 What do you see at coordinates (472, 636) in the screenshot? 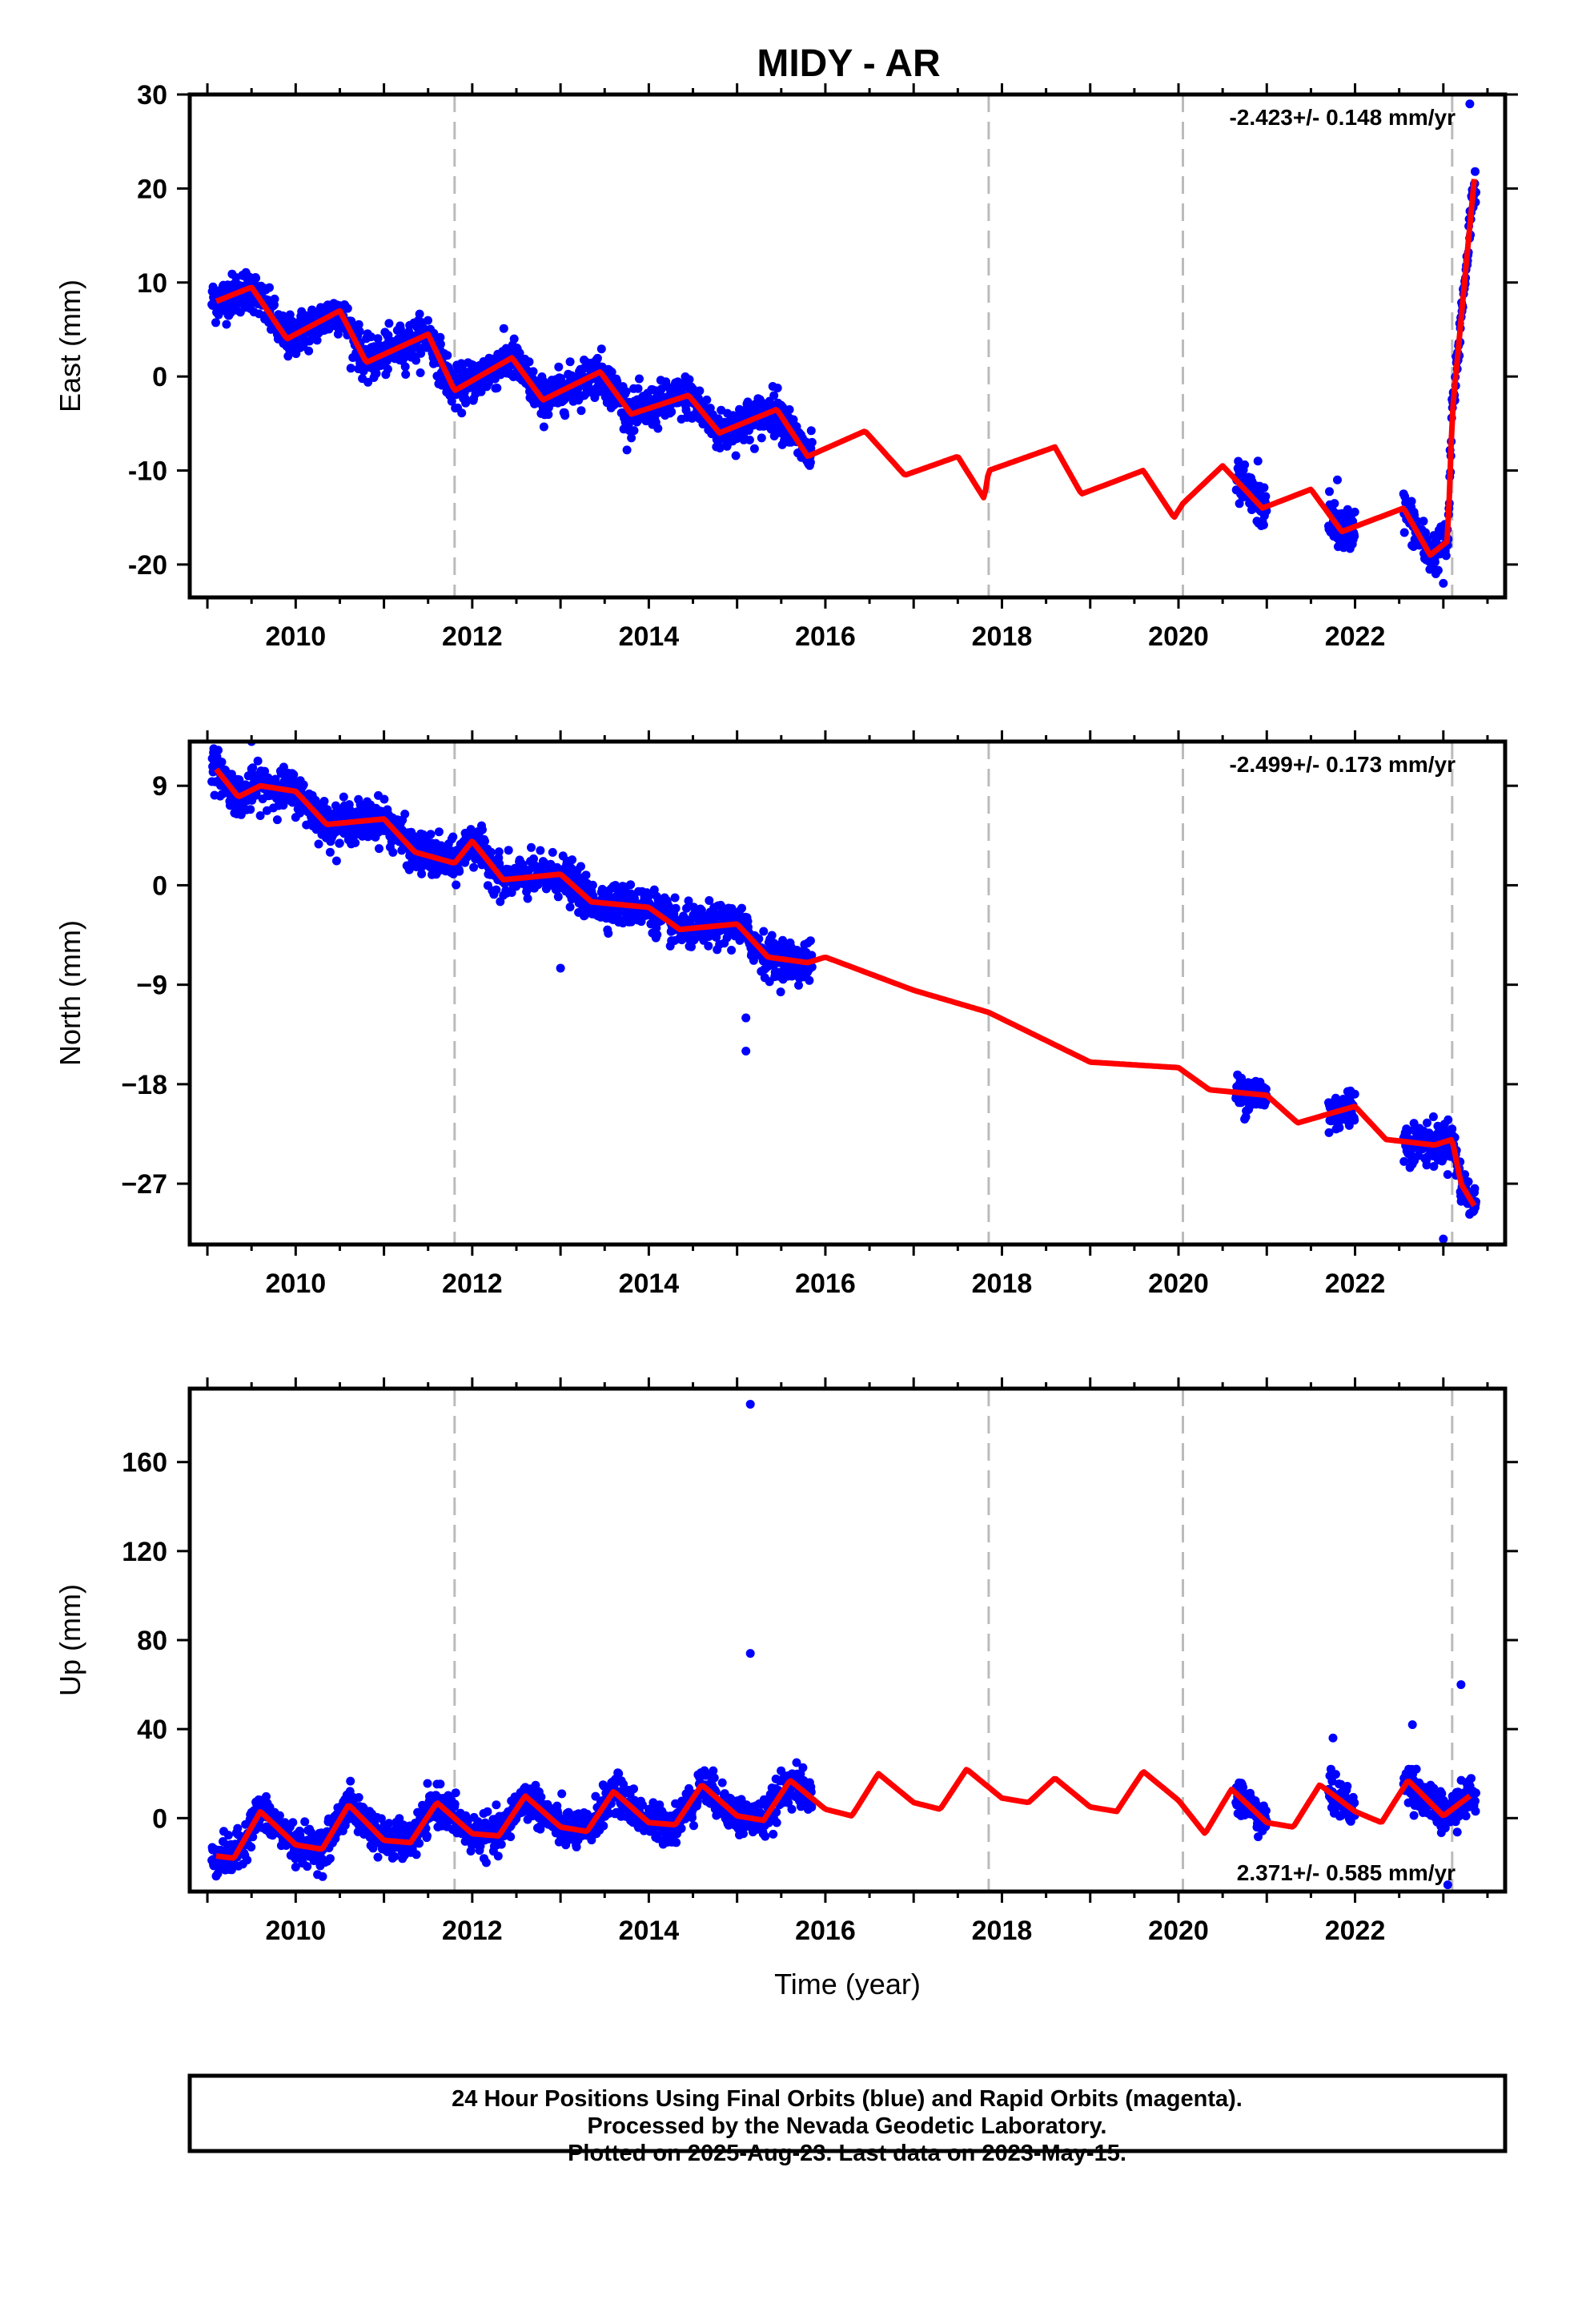
I see `x-tick-label: 2012` at bounding box center [472, 636].